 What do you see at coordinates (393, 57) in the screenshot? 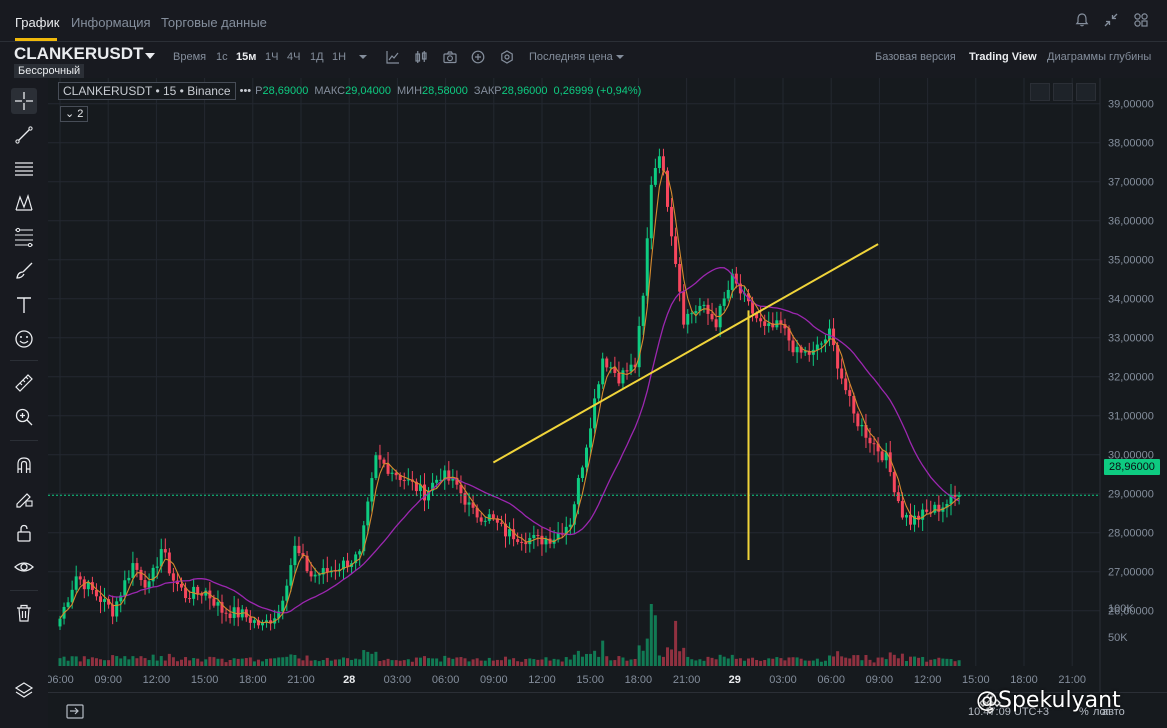
I see `indicator-icon` at bounding box center [393, 57].